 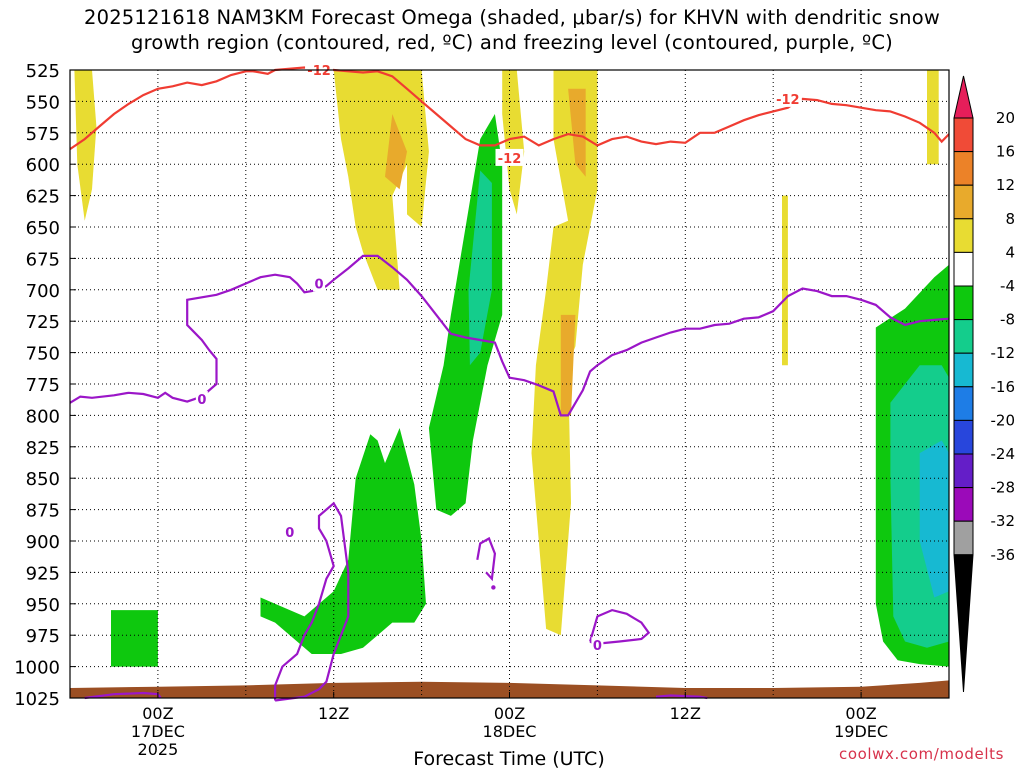 I want to click on y-tick-label-950: 950, so click(x=43, y=605).